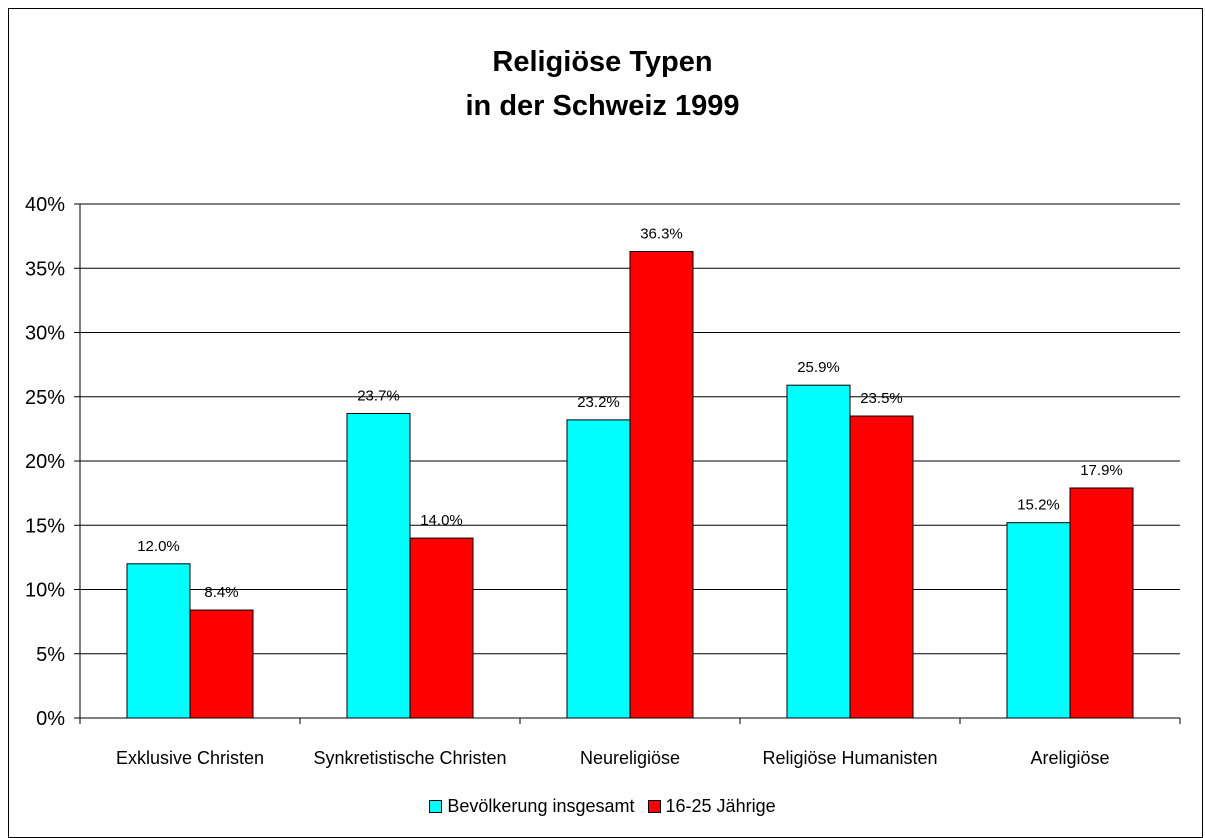 This screenshot has height=838, width=1205. What do you see at coordinates (630, 758) in the screenshot?
I see `category-label: Neureligiöse` at bounding box center [630, 758].